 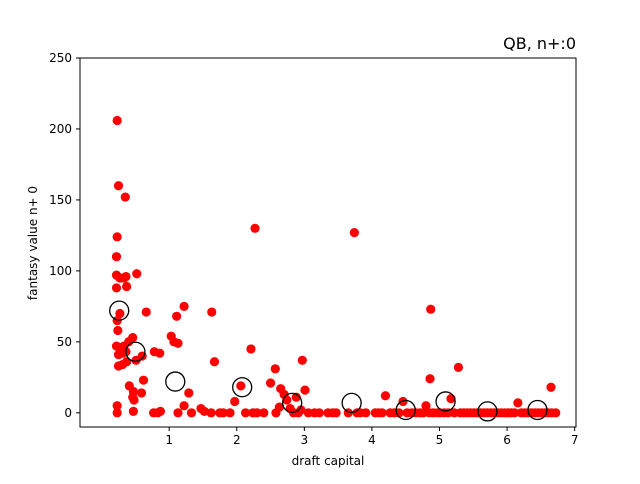 I want to click on x-axis-label: draft capital, so click(x=328, y=461).